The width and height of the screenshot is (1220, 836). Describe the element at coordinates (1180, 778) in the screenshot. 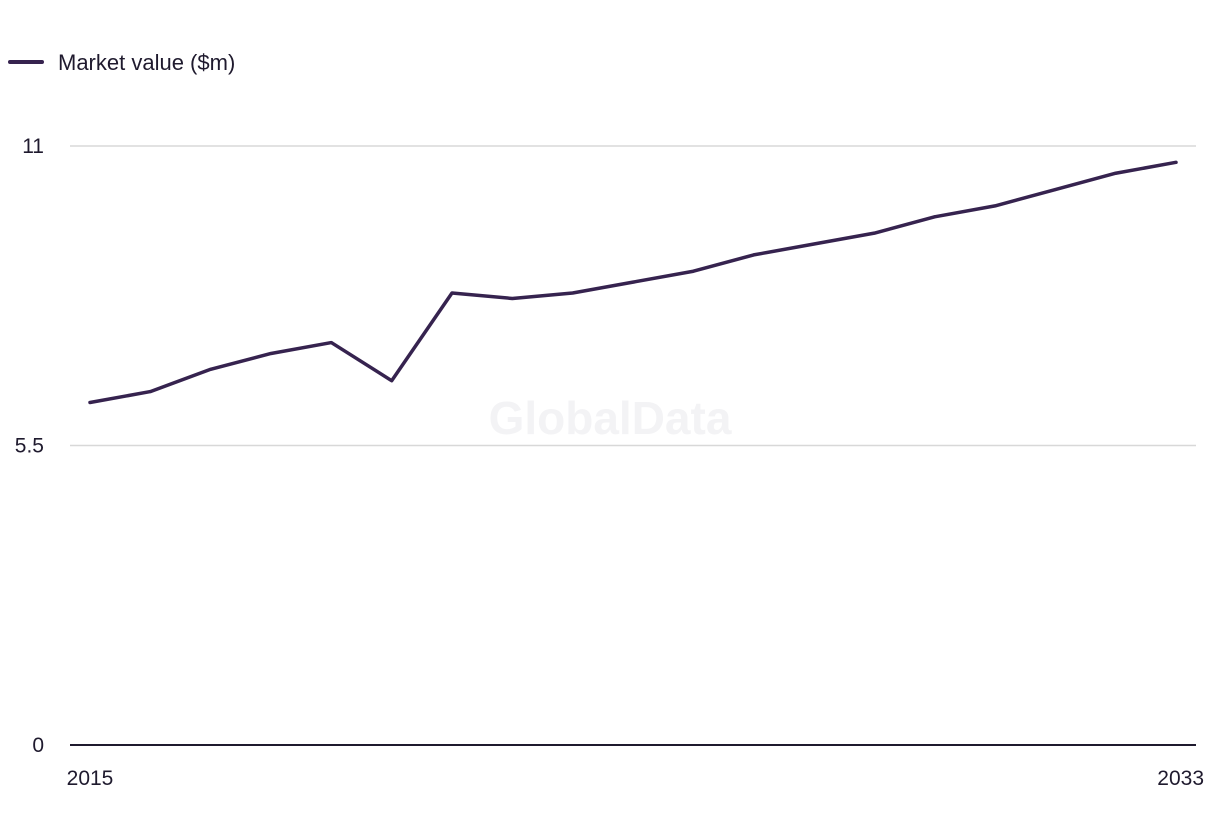

I see `x-tick-label: 2033` at that location.